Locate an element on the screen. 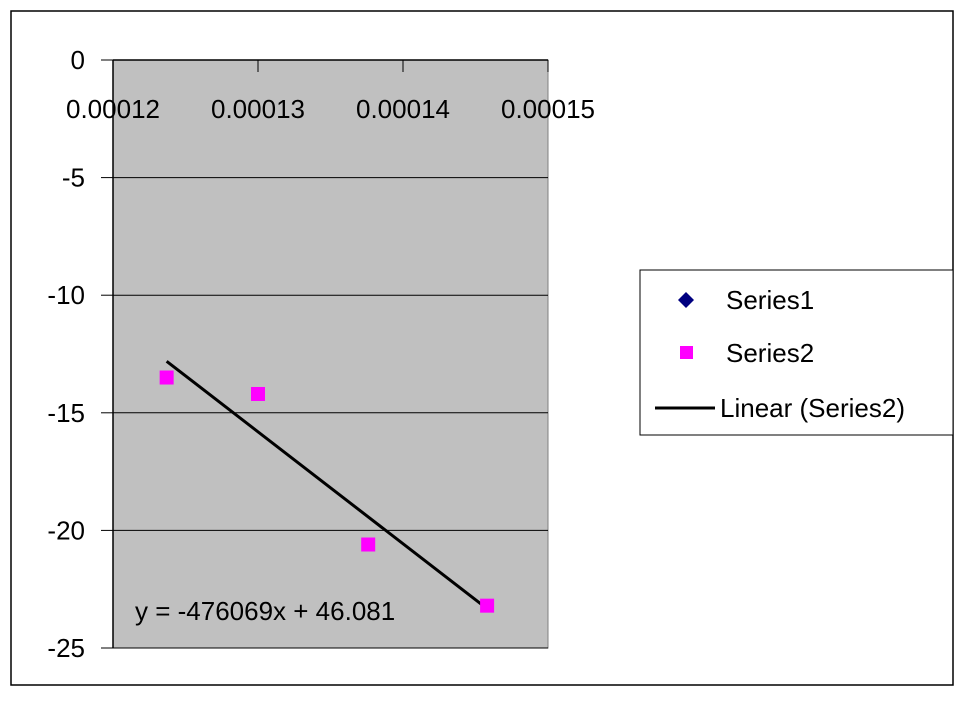  y-tick-label: -25 is located at coordinates (66, 648).